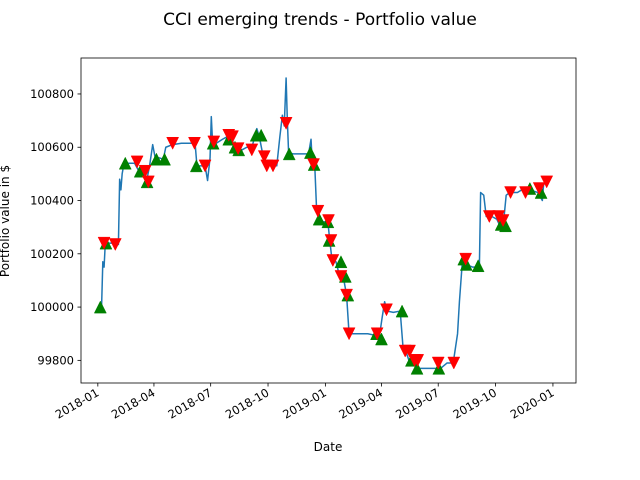  I want to click on y-tick-label: 100600, so click(52, 147).